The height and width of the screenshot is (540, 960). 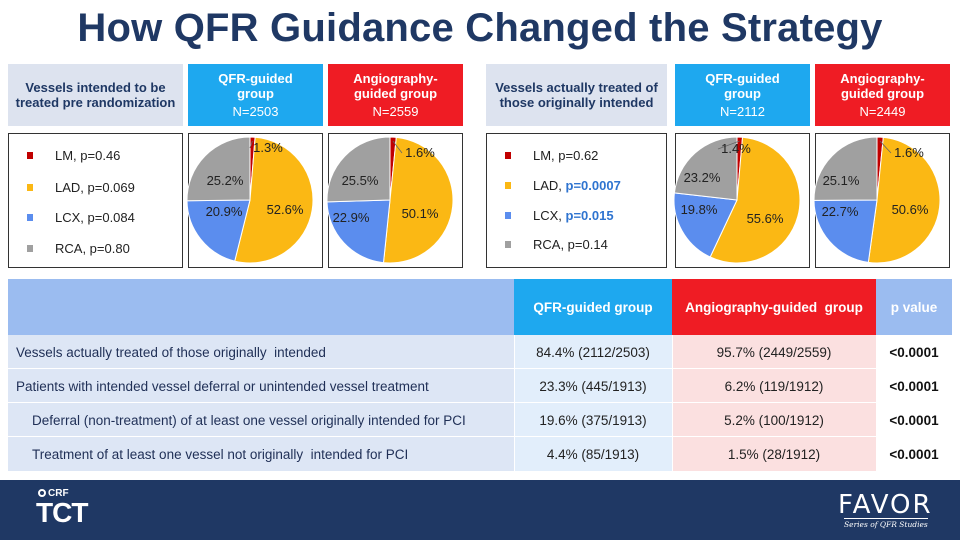 I want to click on legend-item-lad: LAD, p=0.069, so click(x=81, y=187).